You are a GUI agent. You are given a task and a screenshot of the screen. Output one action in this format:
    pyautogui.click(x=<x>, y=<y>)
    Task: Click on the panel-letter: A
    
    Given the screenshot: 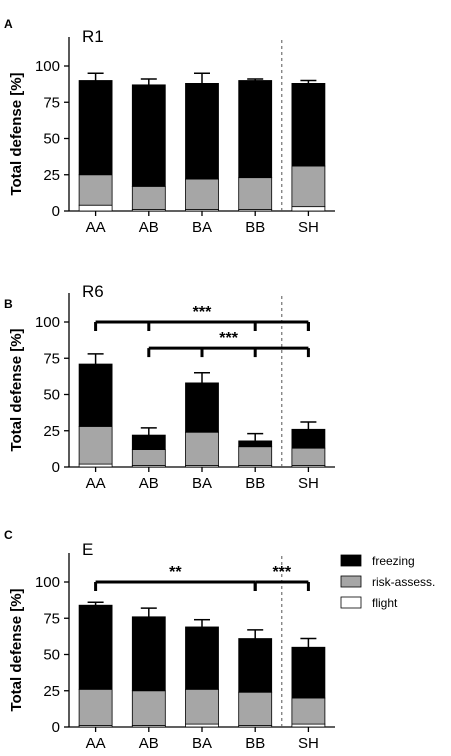 What is the action you would take?
    pyautogui.click(x=8, y=24)
    